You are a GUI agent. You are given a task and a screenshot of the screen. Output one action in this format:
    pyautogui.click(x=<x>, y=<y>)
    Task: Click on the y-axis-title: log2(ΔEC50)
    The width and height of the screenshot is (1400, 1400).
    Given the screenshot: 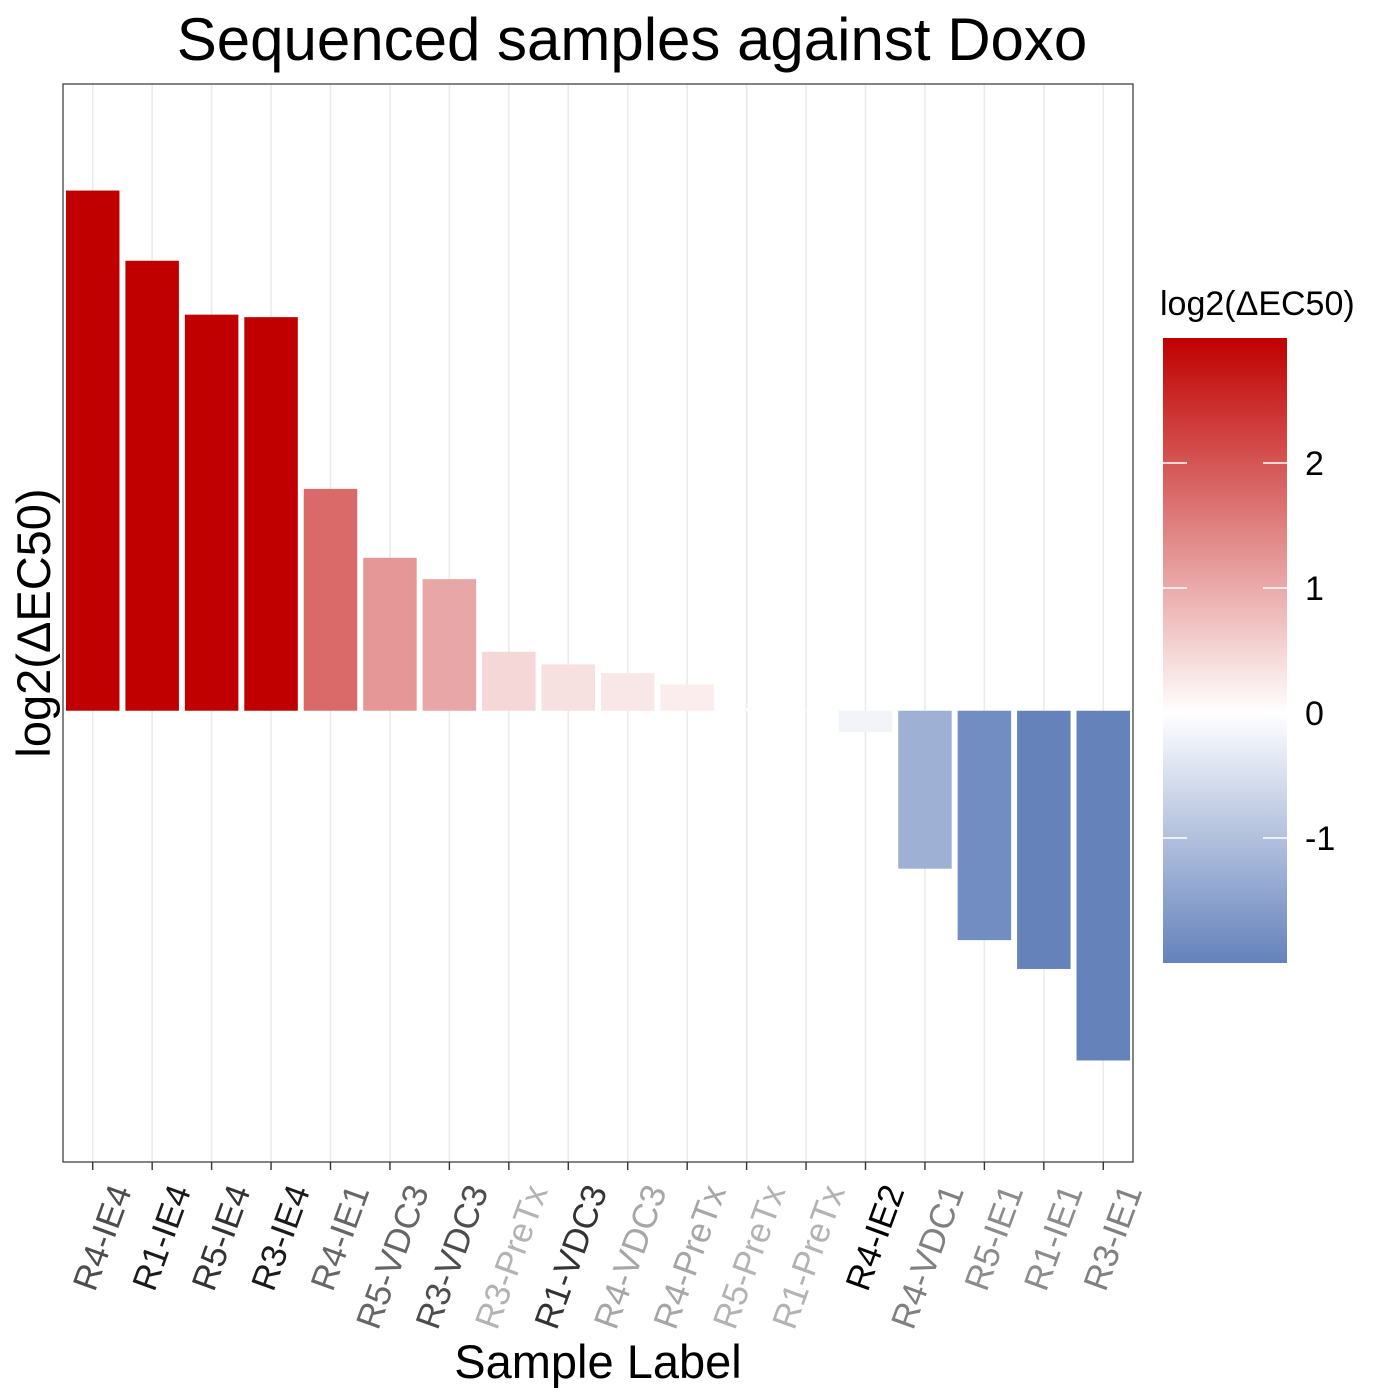 What is the action you would take?
    pyautogui.click(x=33, y=622)
    